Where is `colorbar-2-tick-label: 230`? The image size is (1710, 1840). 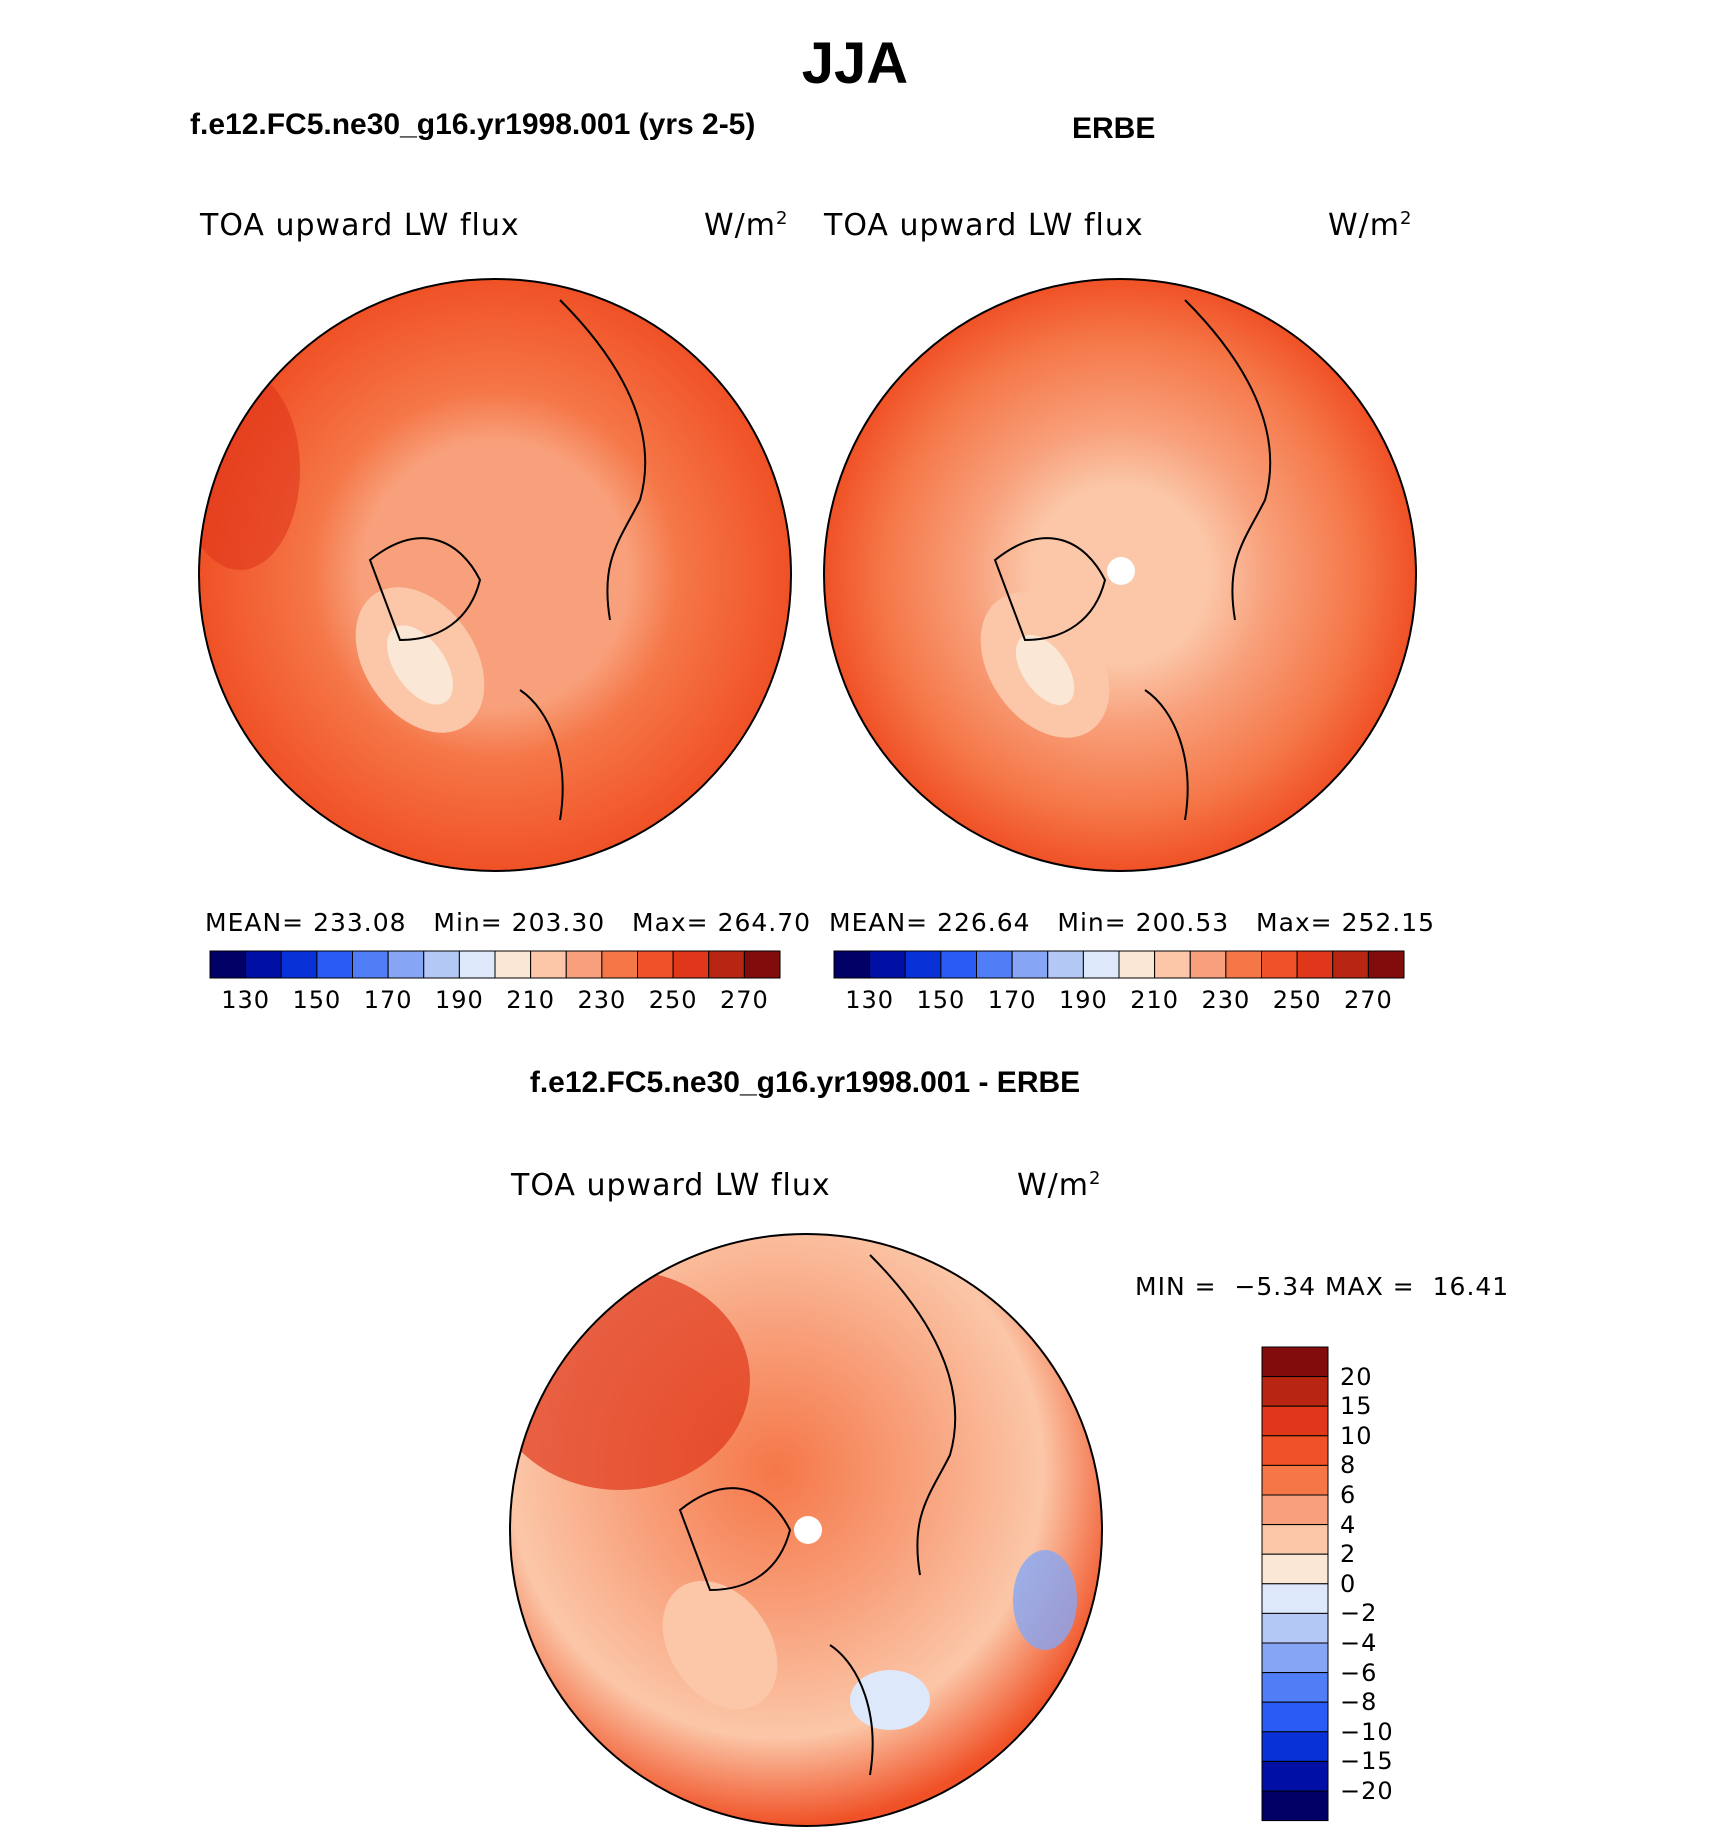 colorbar-2-tick-label: 230 is located at coordinates (1226, 1000).